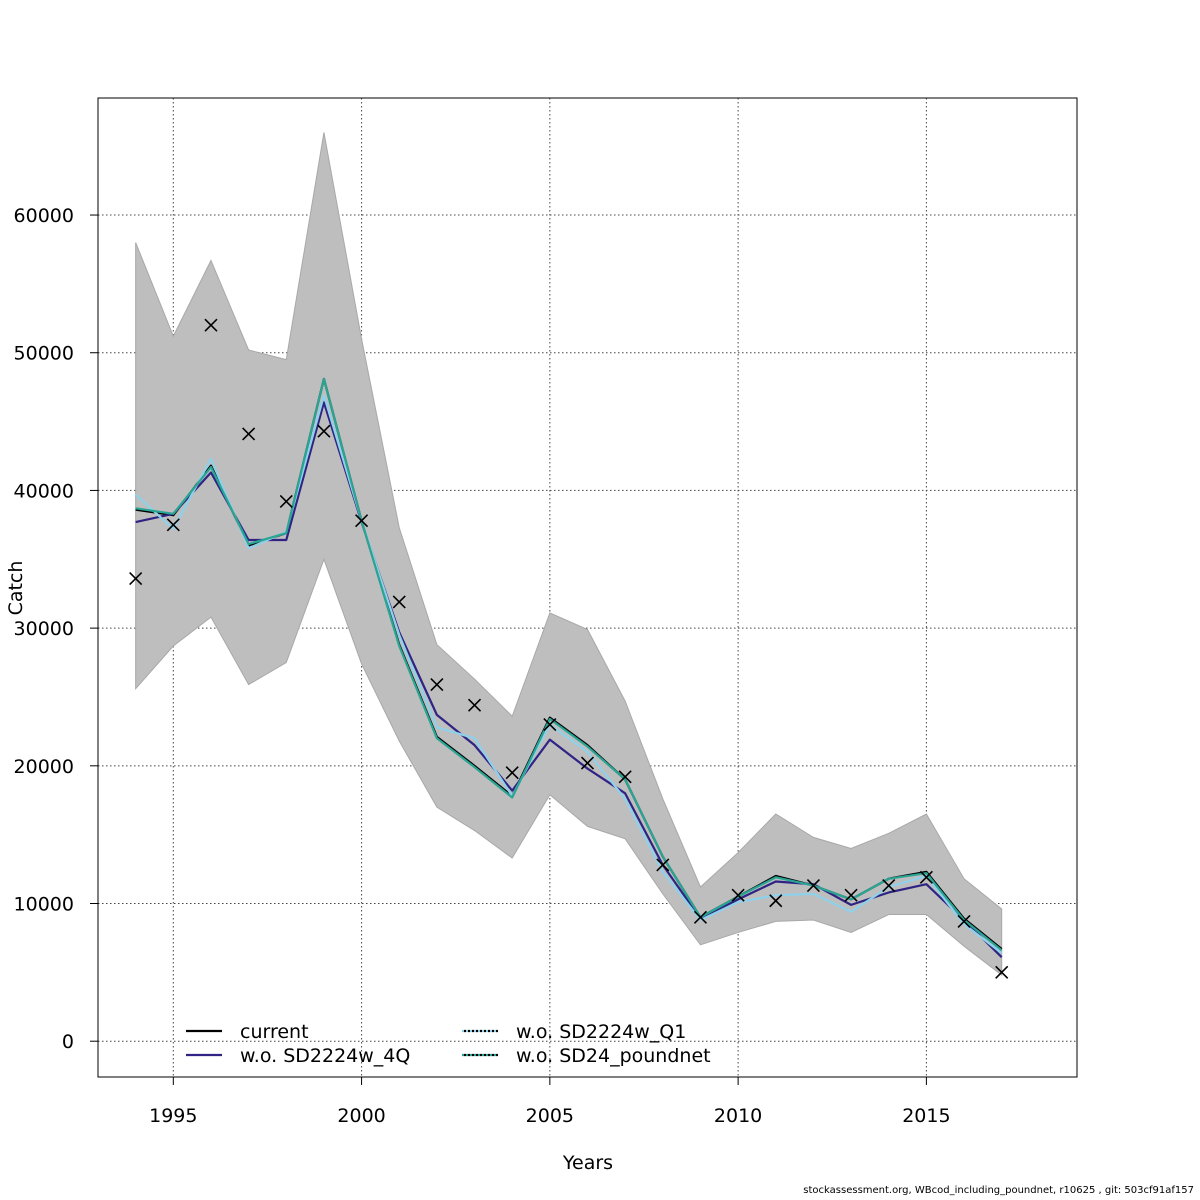 Image resolution: width=1200 pixels, height=1200 pixels. I want to click on y-tick-label-5: 50000, so click(44, 354).